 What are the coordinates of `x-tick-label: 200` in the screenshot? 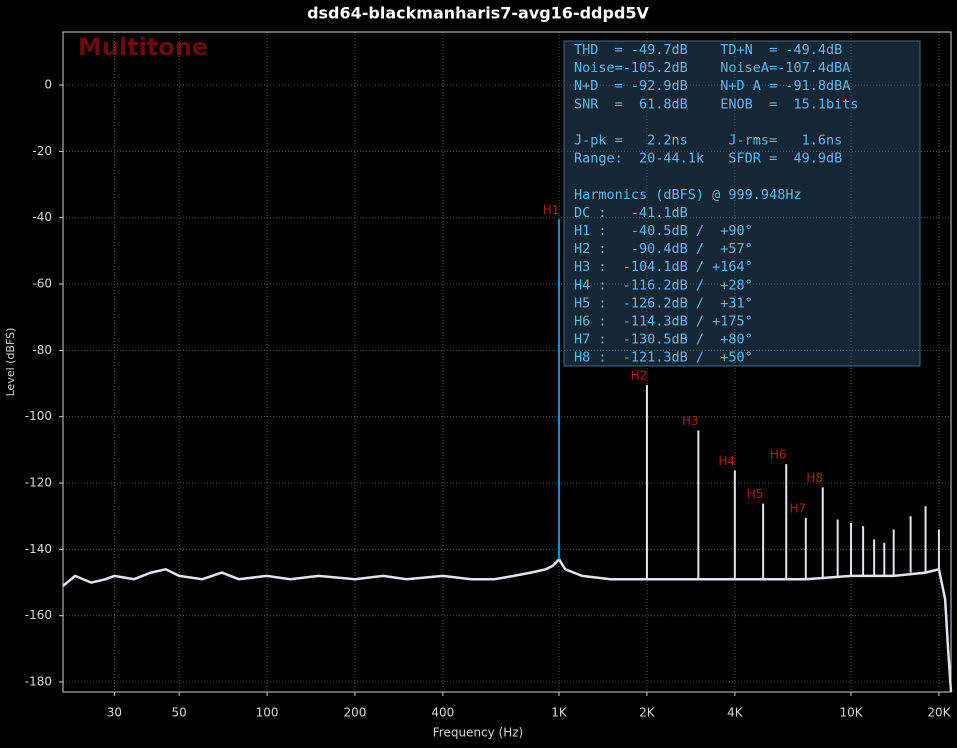 It's located at (355, 713).